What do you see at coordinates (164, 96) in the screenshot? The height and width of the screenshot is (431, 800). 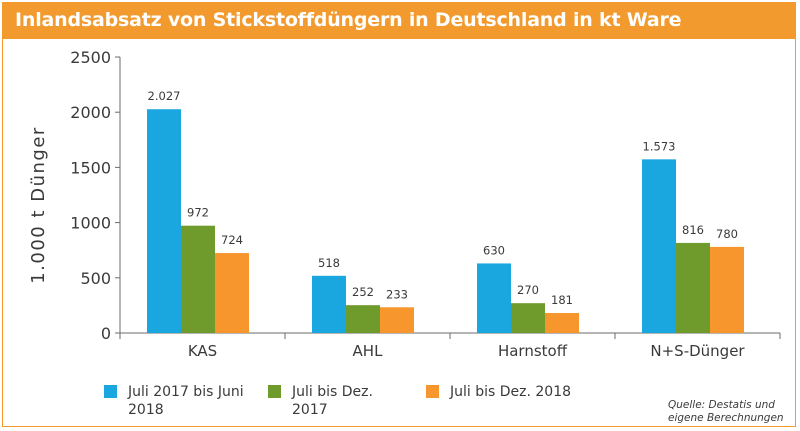 I see `bar-data-label: 2.027` at bounding box center [164, 96].